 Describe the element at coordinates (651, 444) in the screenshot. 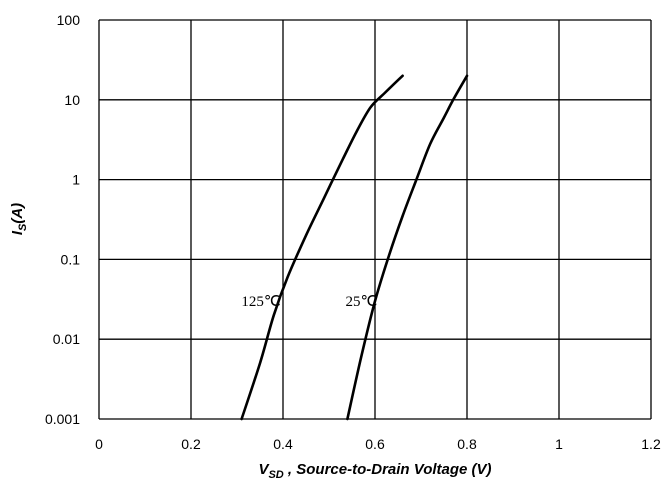

I see `x-tick-label: 1.2` at that location.